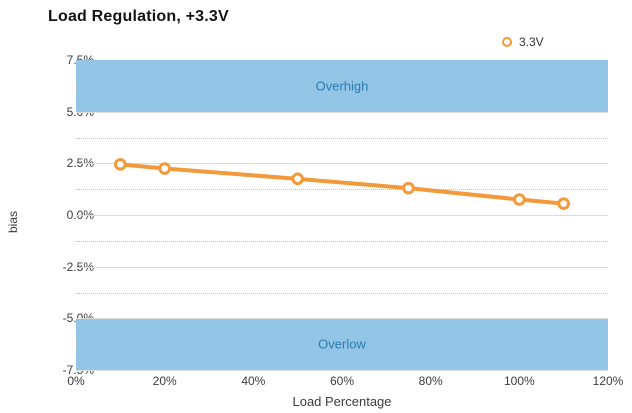 This screenshot has height=413, width=632. I want to click on legend-item-3v3: 3.3V, so click(523, 42).